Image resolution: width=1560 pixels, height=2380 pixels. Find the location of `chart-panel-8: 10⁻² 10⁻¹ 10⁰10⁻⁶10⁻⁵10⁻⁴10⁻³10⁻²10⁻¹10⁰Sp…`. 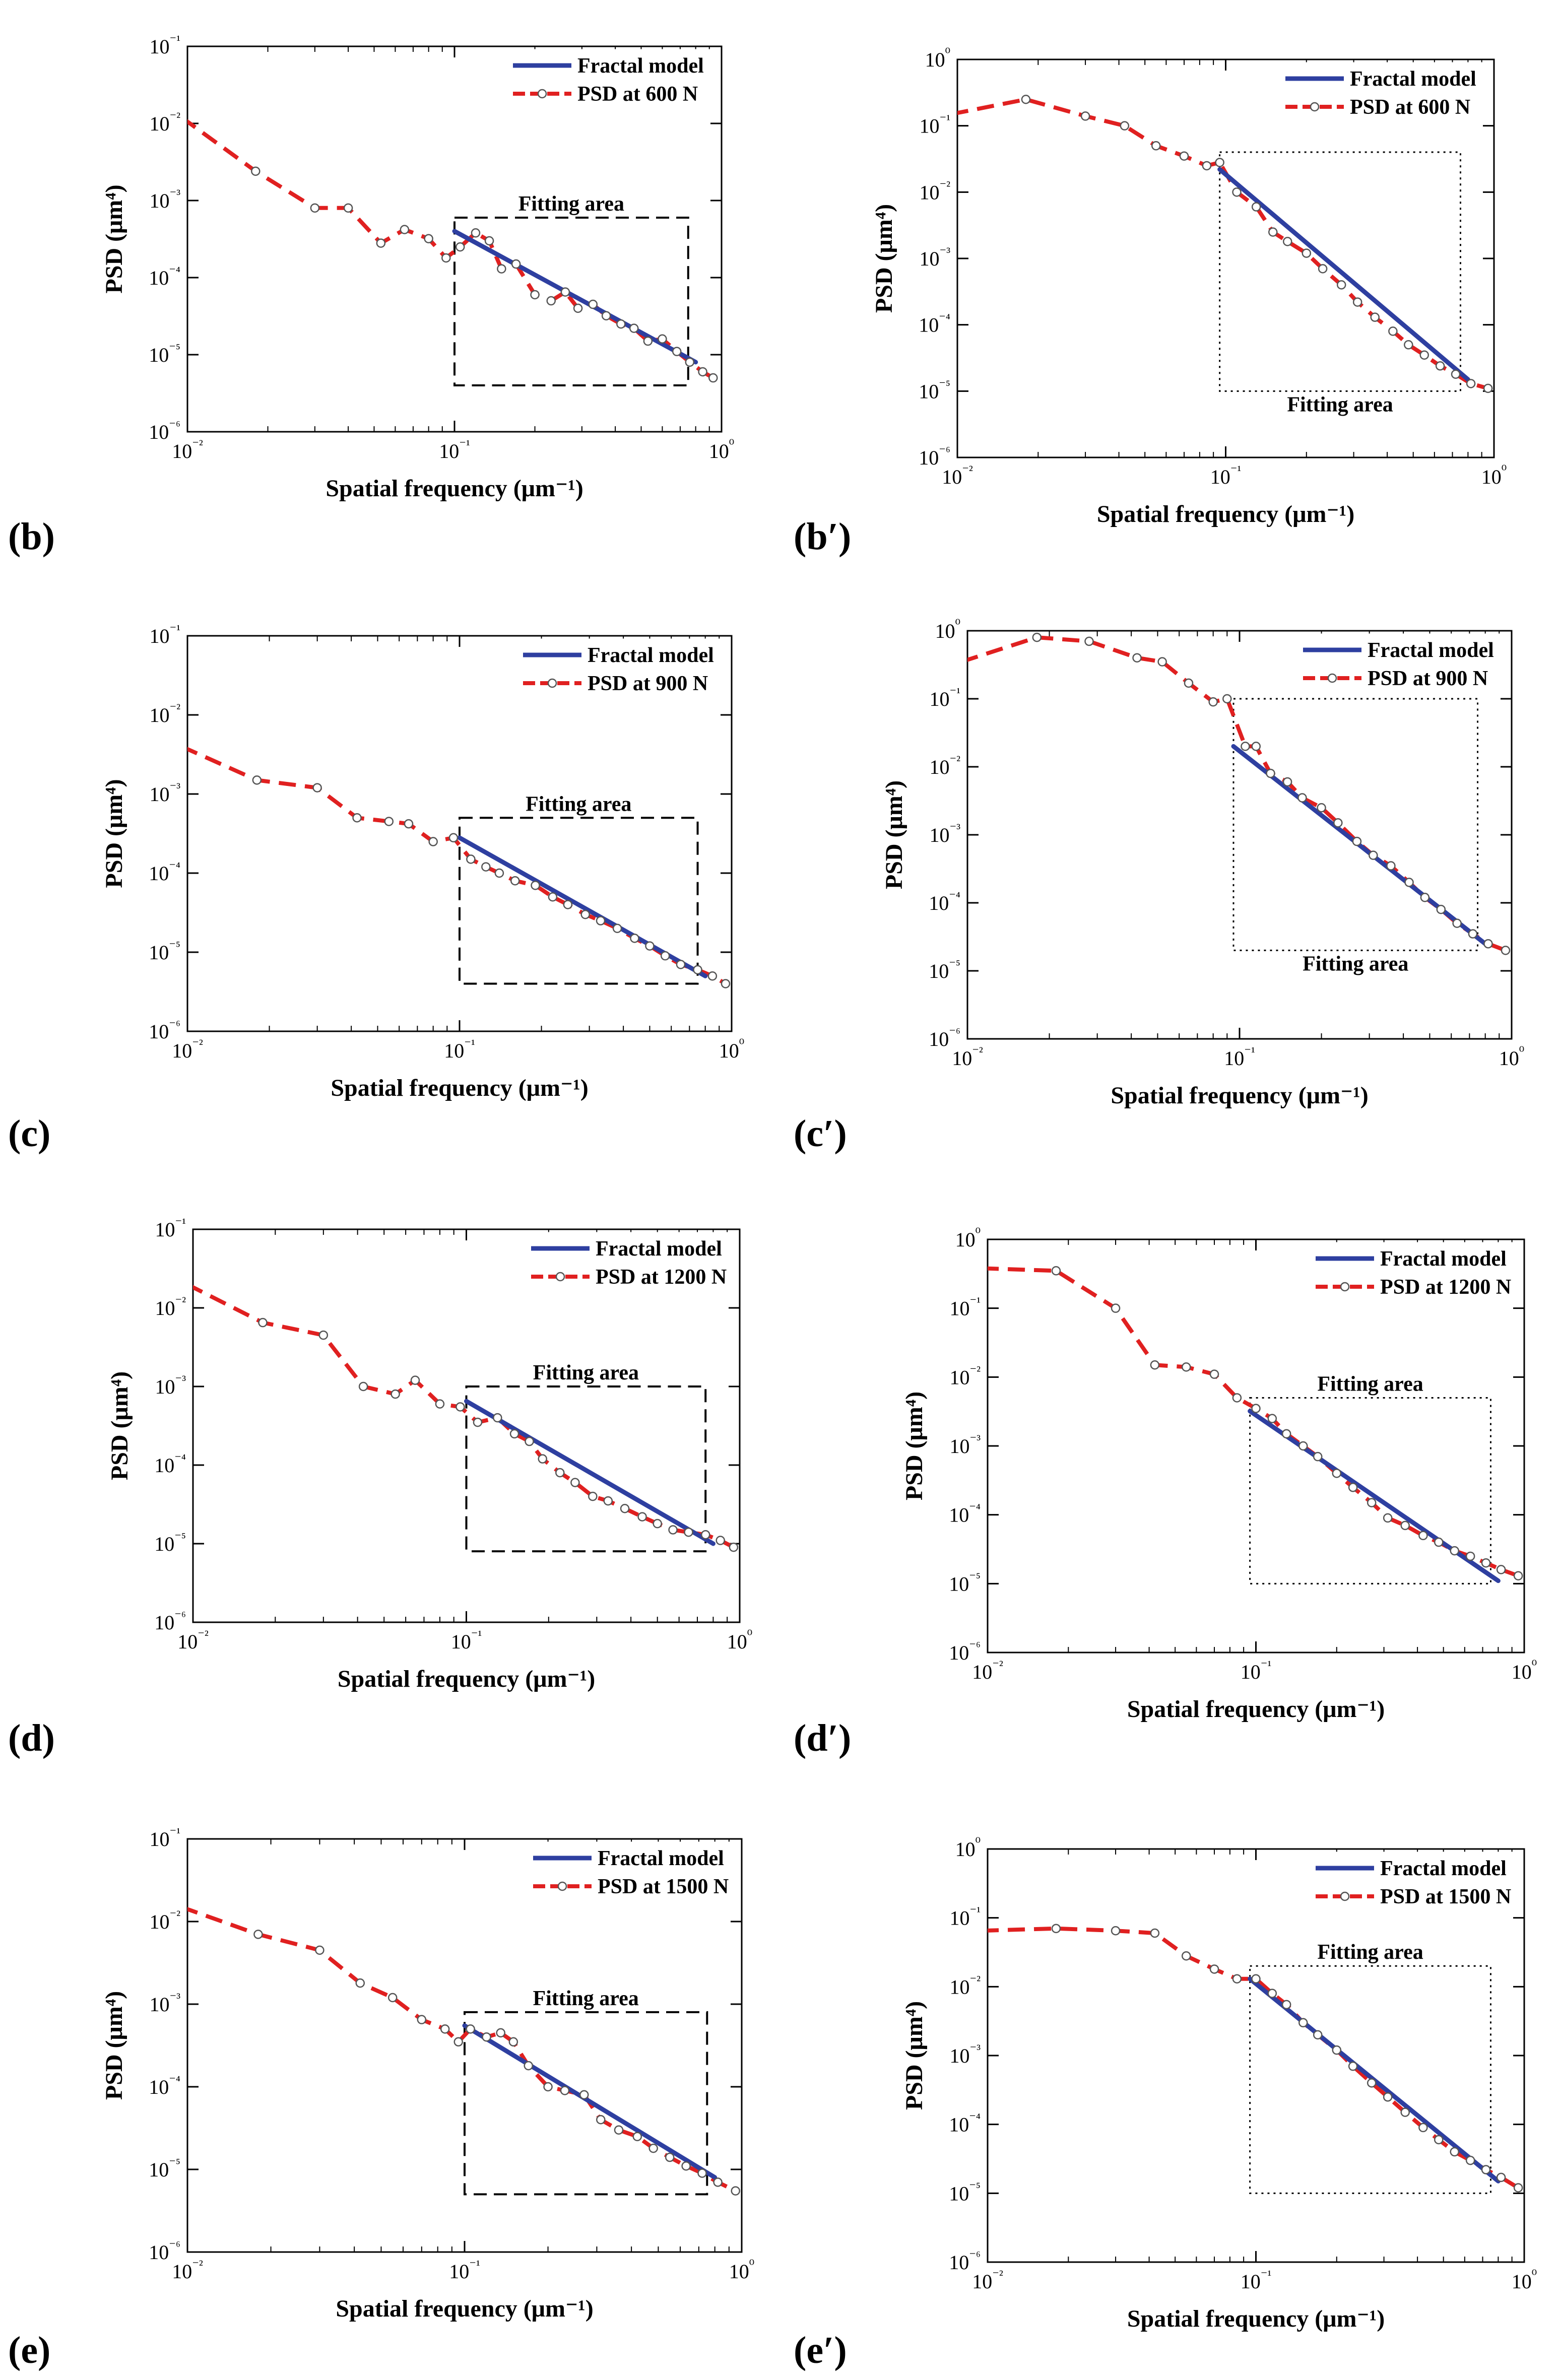

chart-panel-8: 10⁻² 10⁻¹ 10⁰10⁻⁶10⁻⁵10⁻⁴10⁻³10⁻²10⁻¹10⁰Sp… is located at coordinates (1165, 2103).